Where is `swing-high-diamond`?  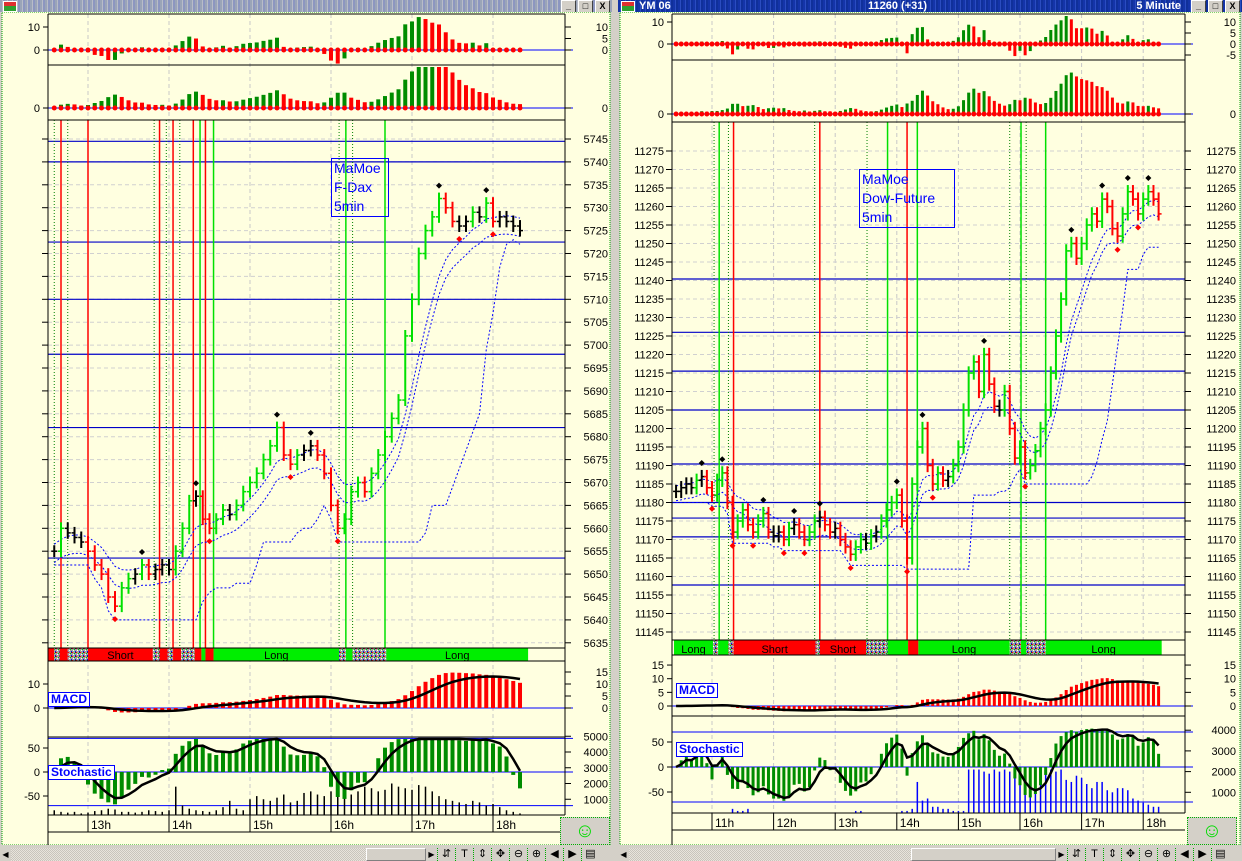 swing-high-diamond is located at coordinates (819, 503).